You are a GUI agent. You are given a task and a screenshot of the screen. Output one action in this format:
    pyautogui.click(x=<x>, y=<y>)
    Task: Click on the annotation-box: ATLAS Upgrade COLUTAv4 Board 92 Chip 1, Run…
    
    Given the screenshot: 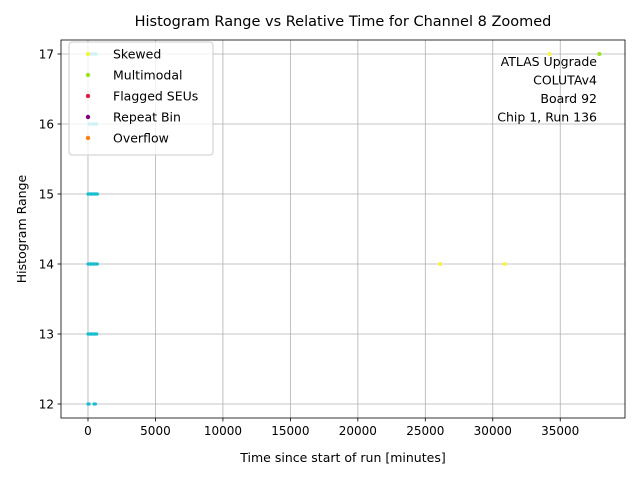 What is the action you would take?
    pyautogui.click(x=547, y=89)
    